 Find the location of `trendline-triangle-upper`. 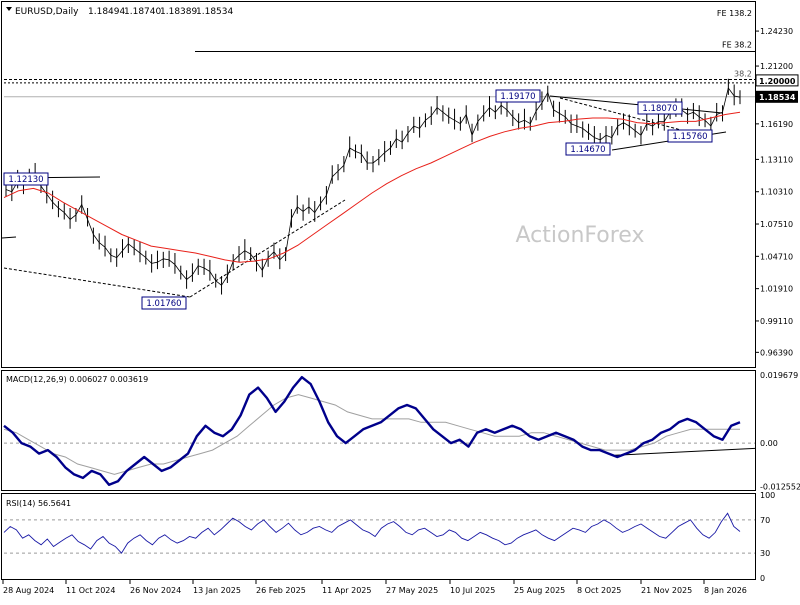

trendline-triangle-upper is located at coordinates (636, 104).